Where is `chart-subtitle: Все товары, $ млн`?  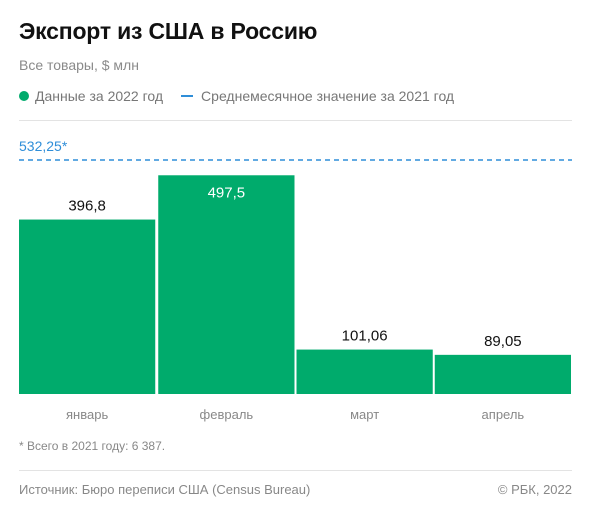
chart-subtitle: Все товары, $ млн is located at coordinates (79, 65).